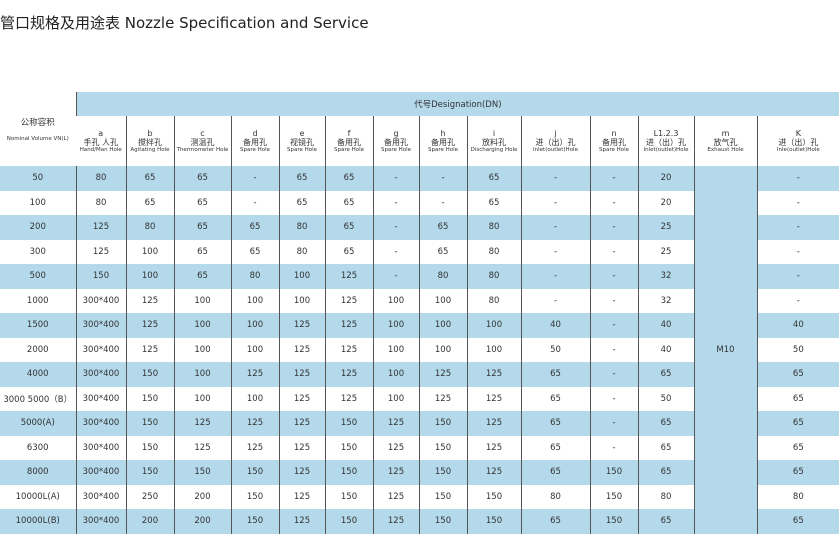 This screenshot has width=839, height=539. Describe the element at coordinates (419, 276) in the screenshot. I see `data-row: 500 150 100 65 80 100 125-80 80- -32-` at that location.